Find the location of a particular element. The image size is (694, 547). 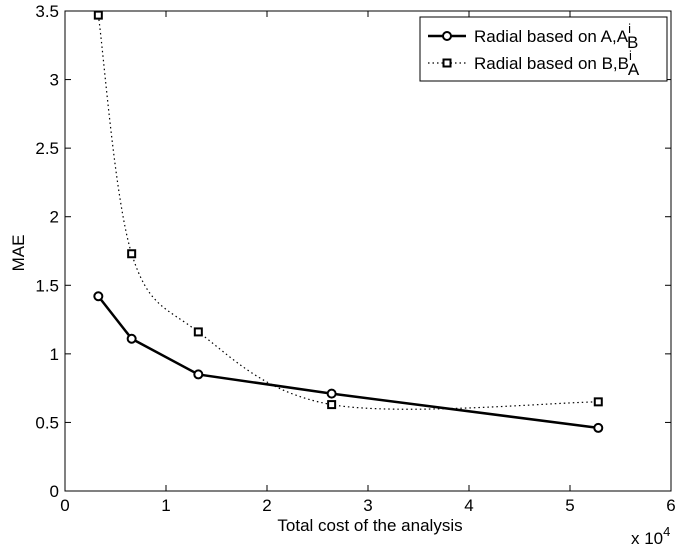

y-tick-label: 0.5 is located at coordinates (47, 422).